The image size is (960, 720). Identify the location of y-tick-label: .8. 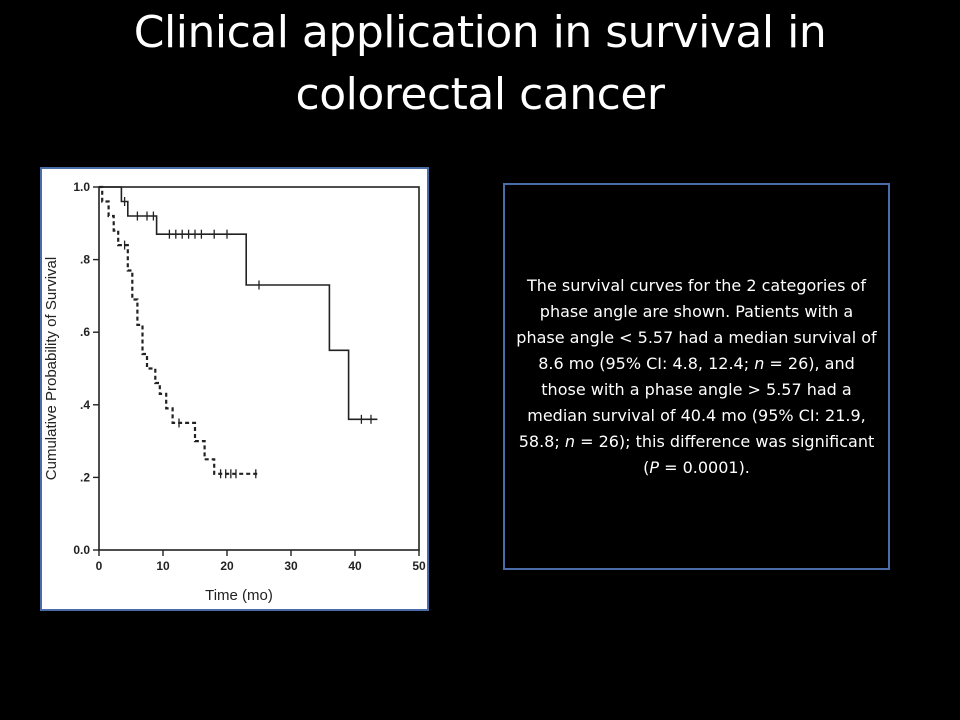
(85, 260).